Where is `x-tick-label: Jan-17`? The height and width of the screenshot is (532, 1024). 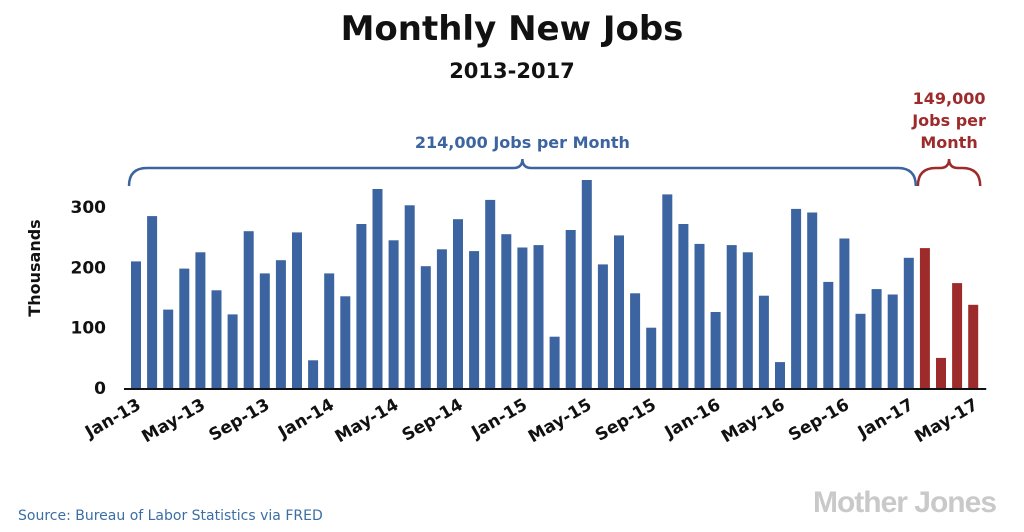
x-tick-label: Jan-17 is located at coordinates (885, 419).